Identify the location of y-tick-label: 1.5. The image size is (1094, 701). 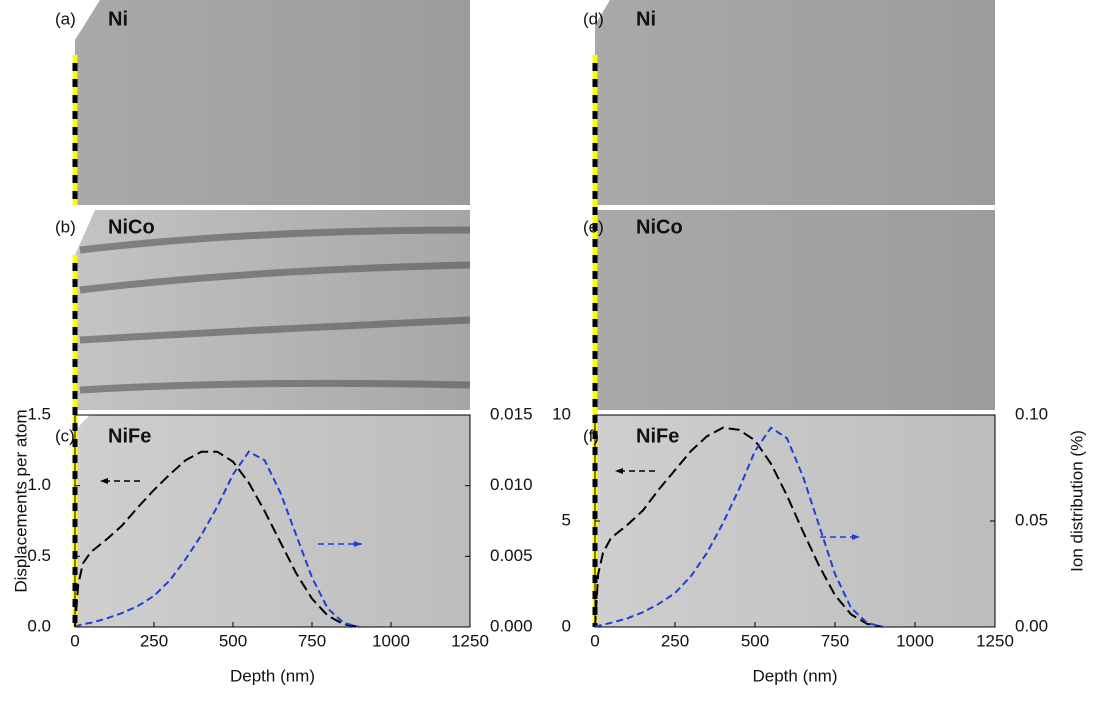
(39, 413).